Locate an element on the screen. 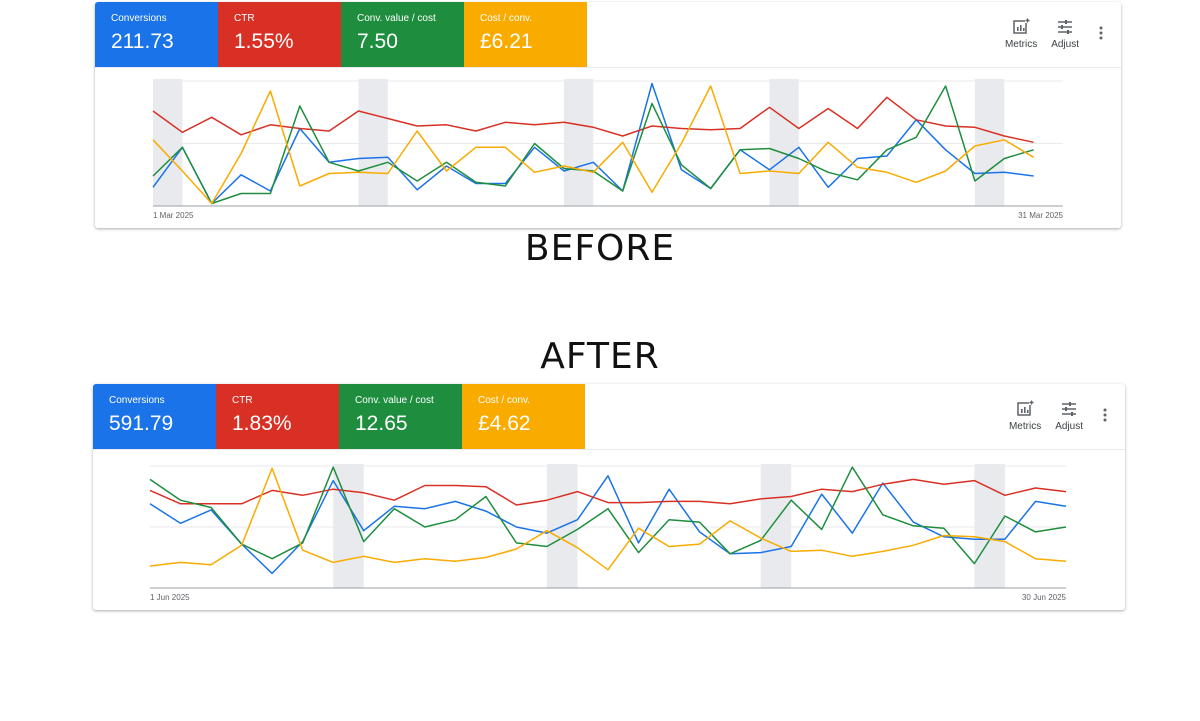  tile-conversions: Conversions 591.79 is located at coordinates (154, 416).